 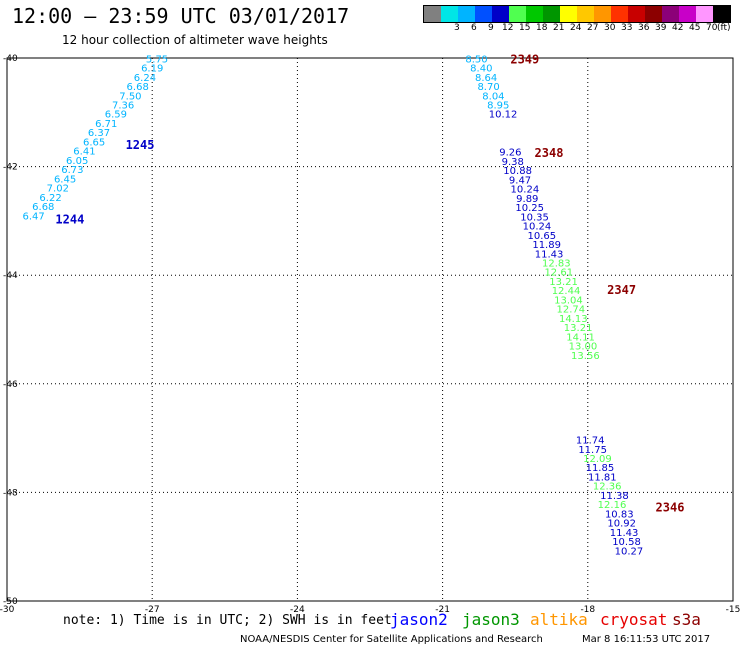 What do you see at coordinates (130, 96) in the screenshot?
I see `swh-point-label: 7.50` at bounding box center [130, 96].